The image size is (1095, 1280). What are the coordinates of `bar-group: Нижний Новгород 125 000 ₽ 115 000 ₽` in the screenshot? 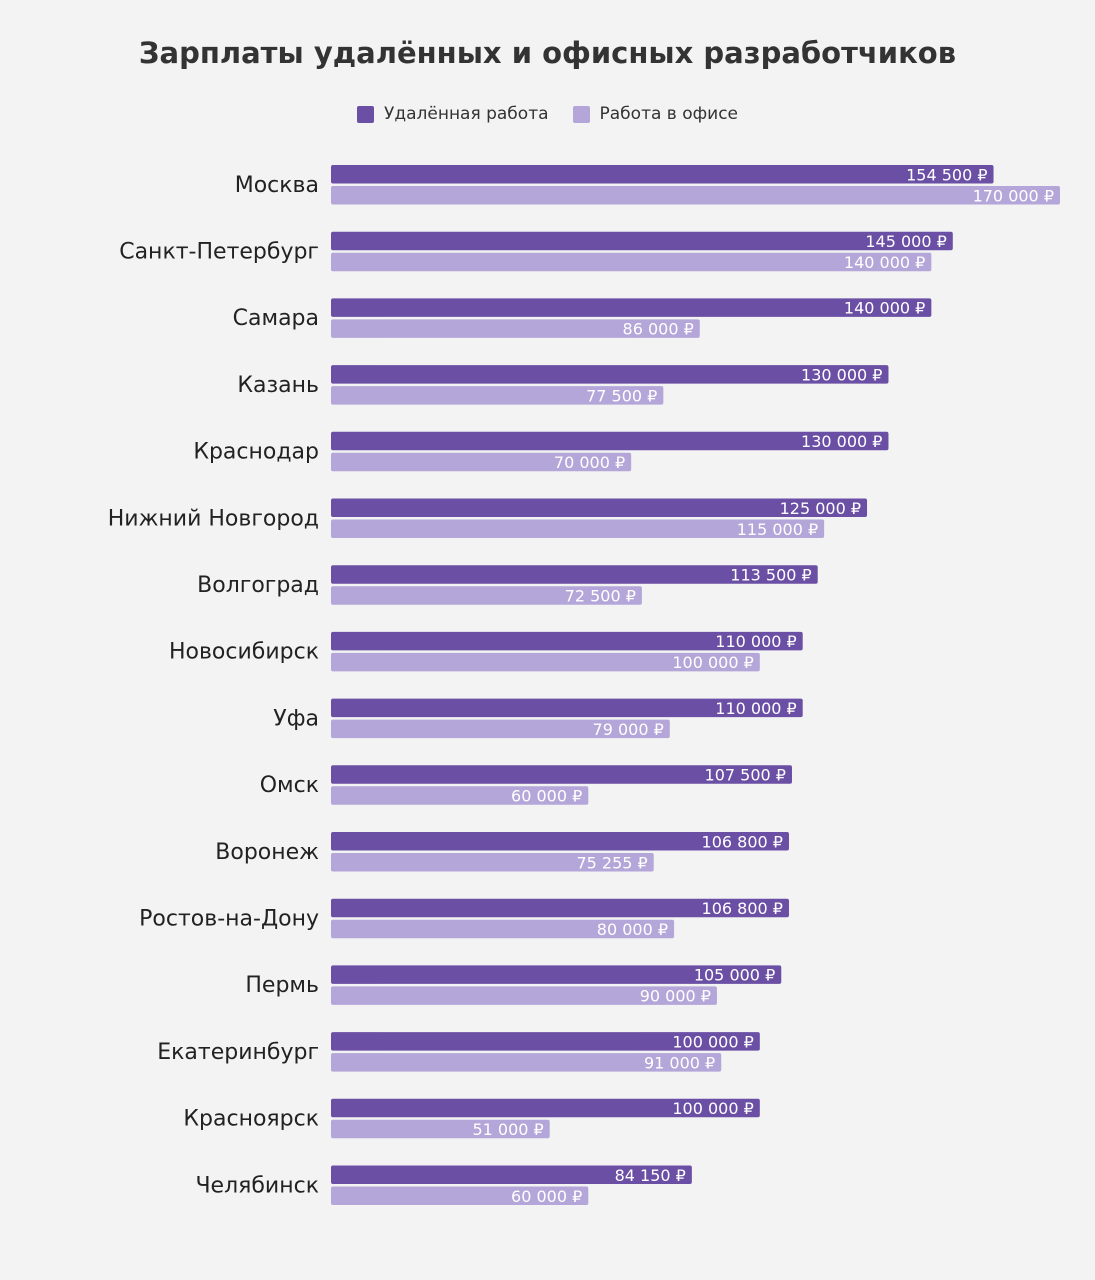 It's located at (488, 518).